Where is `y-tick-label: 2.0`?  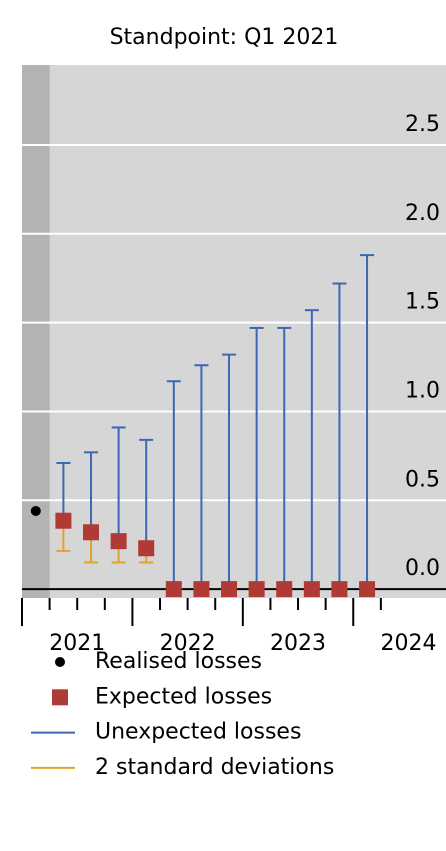 y-tick-label: 2.0 is located at coordinates (422, 213).